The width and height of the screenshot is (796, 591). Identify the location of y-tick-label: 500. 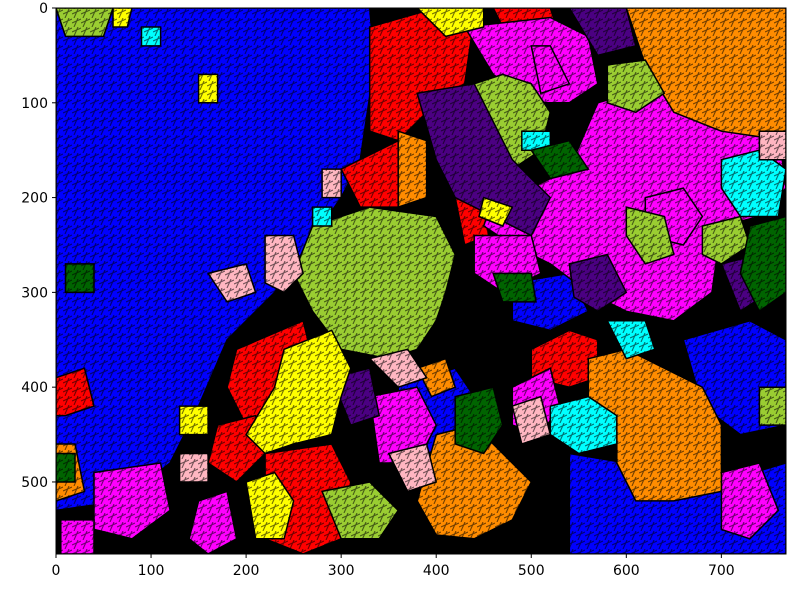
(34, 483).